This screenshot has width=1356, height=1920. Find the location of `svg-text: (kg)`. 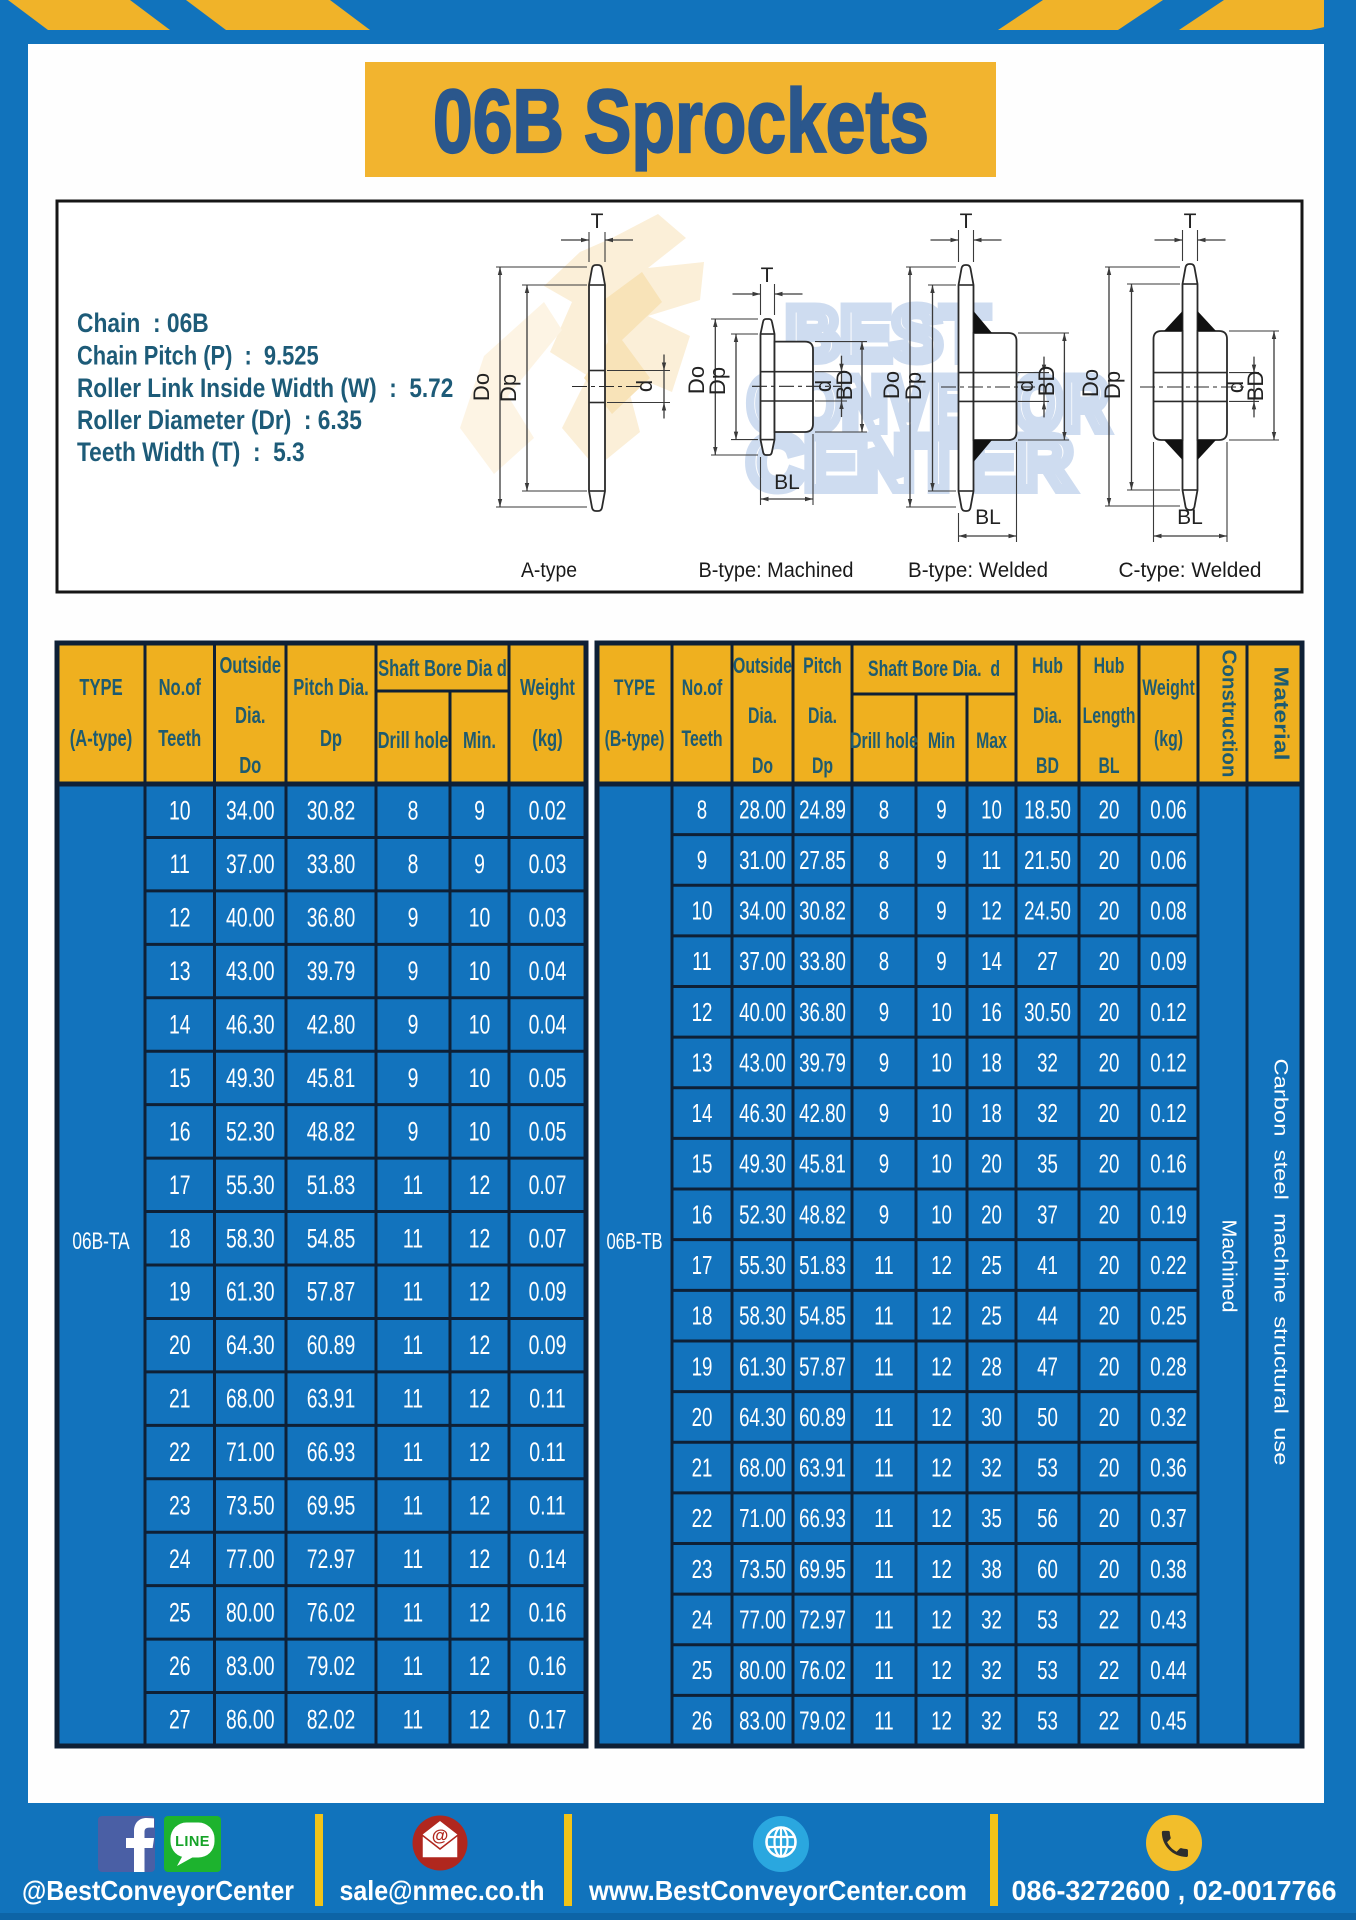

svg-text: (kg) is located at coordinates (1168, 738).